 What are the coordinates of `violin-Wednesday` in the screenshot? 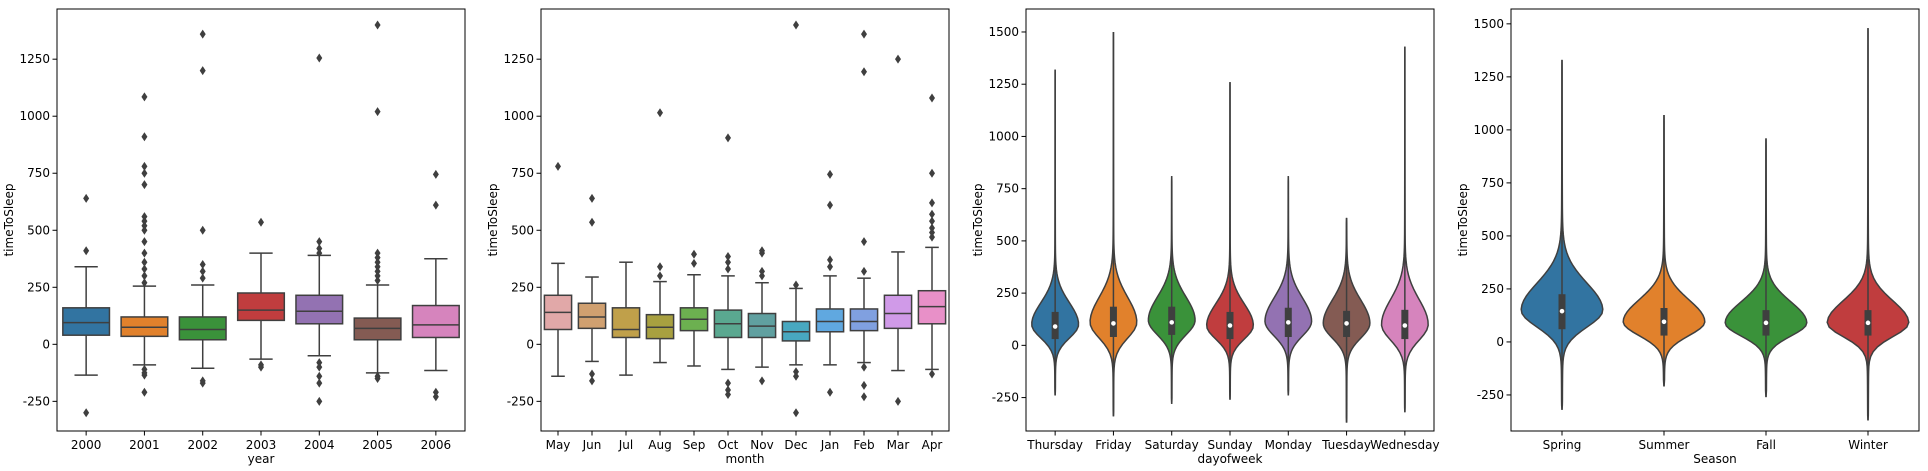 It's located at (1404, 229).